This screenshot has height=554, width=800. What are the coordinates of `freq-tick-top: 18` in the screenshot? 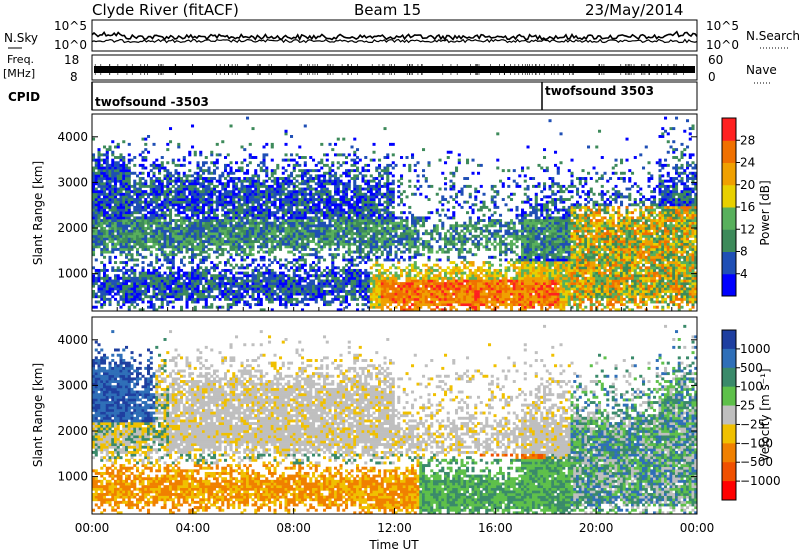 It's located at (71, 60).